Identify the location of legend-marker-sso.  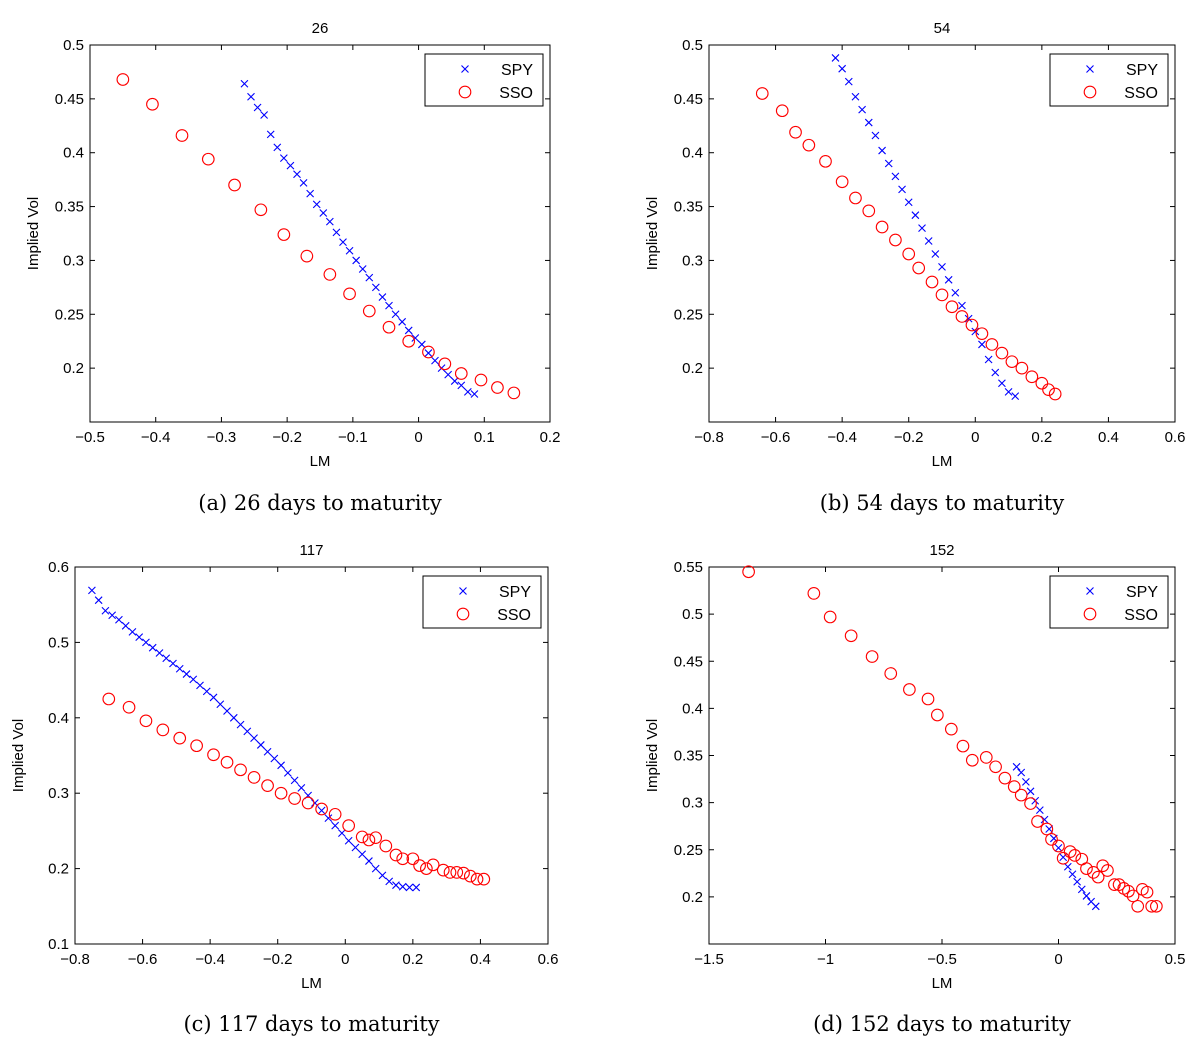
(1090, 92).